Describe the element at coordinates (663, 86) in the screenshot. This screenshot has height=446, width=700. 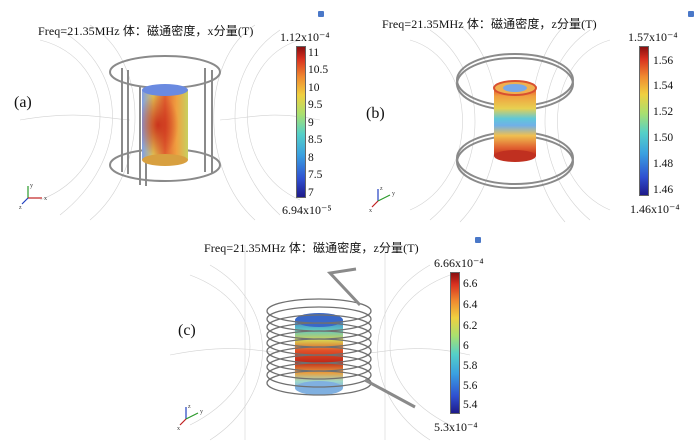
I see `colorbar-b-tick: 1.54` at that location.